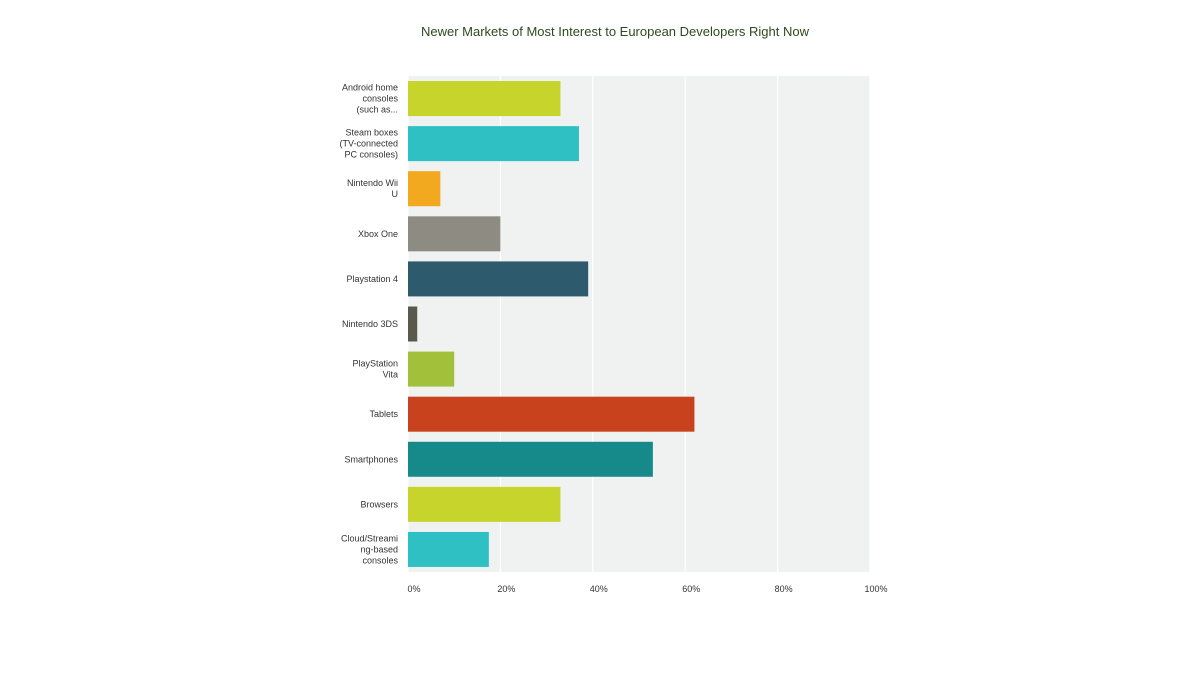  What do you see at coordinates (368, 144) in the screenshot?
I see `category-label-1: Steam boxes (TV-connected PC consoles)` at bounding box center [368, 144].